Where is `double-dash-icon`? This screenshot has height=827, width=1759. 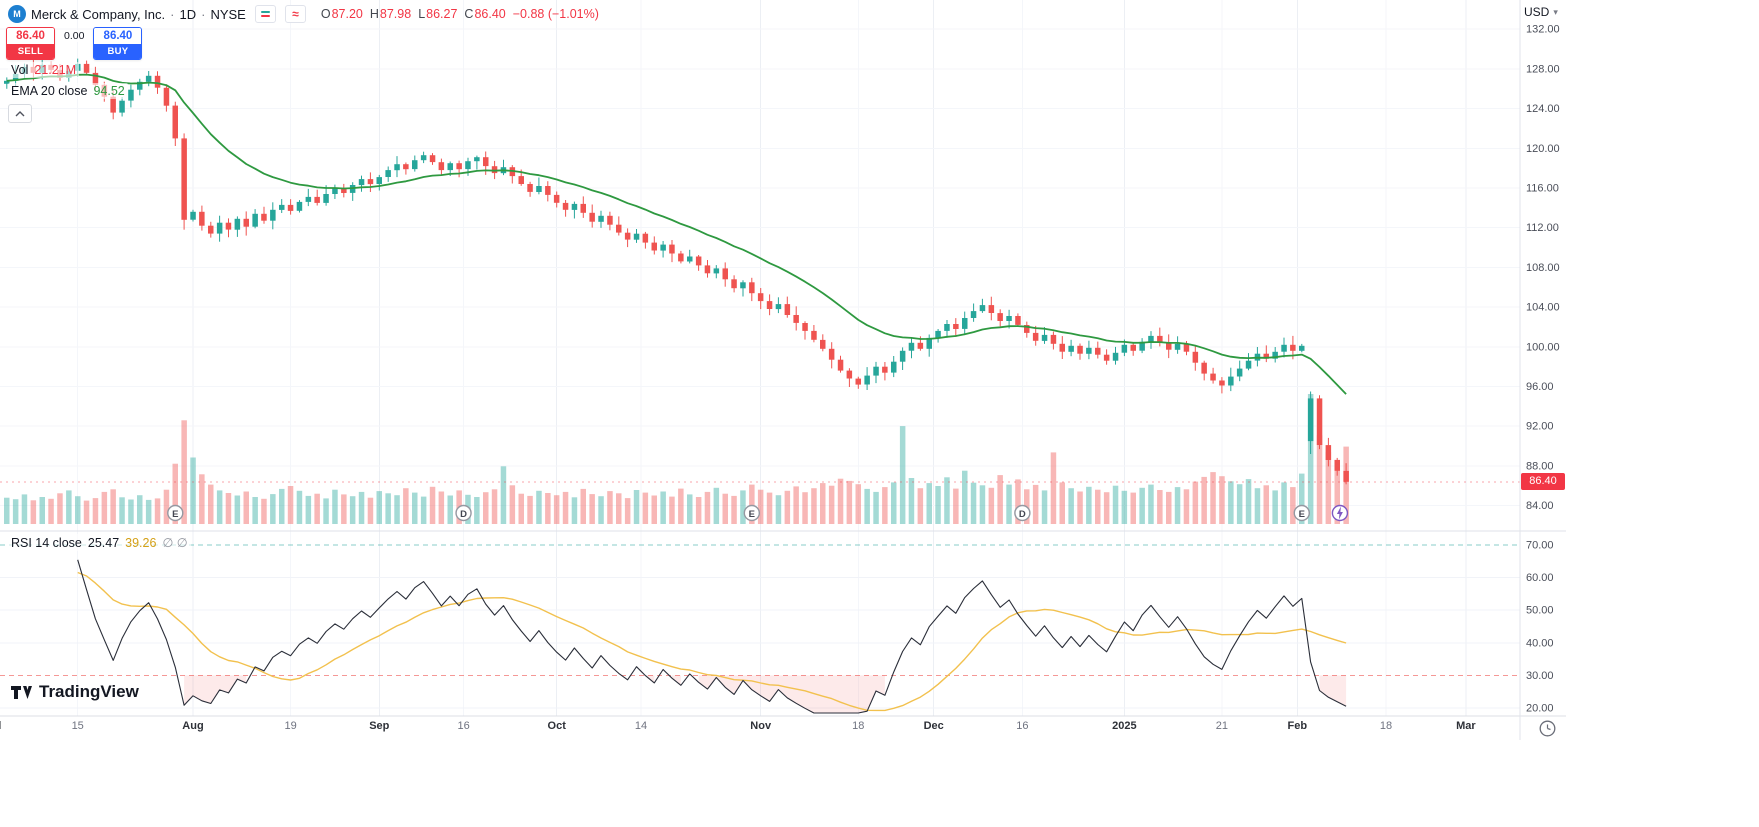 double-dash-icon is located at coordinates (265, 14).